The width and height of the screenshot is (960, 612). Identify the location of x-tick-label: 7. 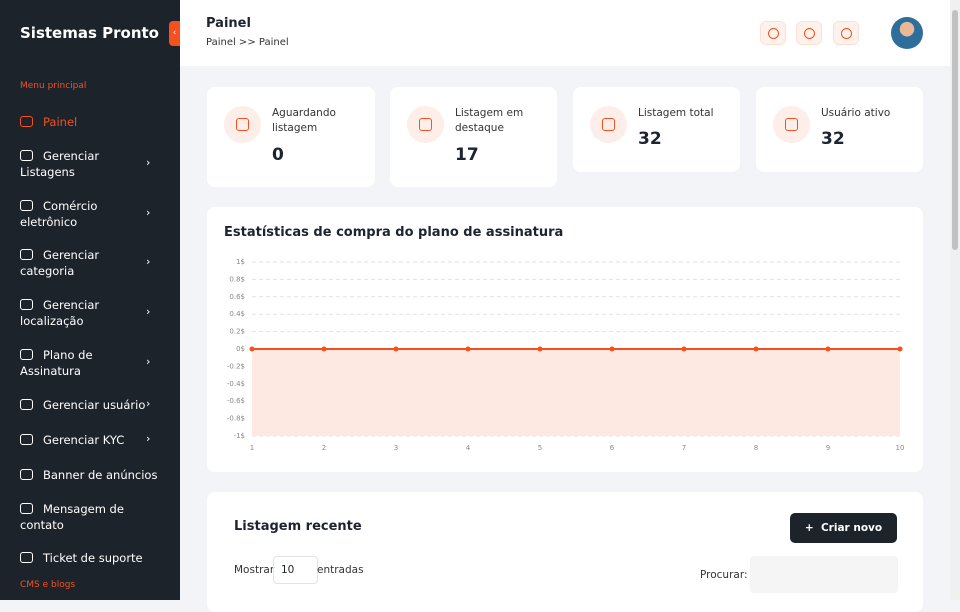
(684, 448).